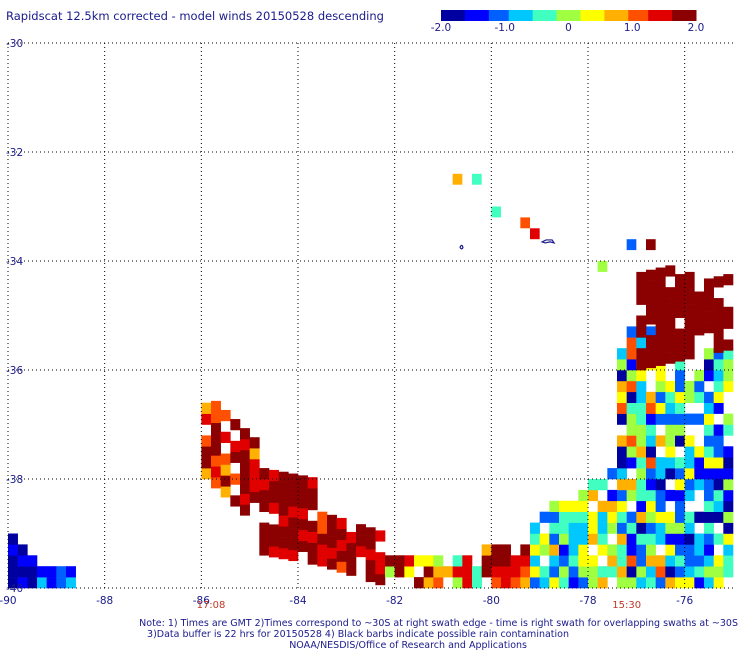 Image resolution: width=740 pixels, height=650 pixels. What do you see at coordinates (211, 605) in the screenshot?
I see `swath-time-label: 17:08` at bounding box center [211, 605].